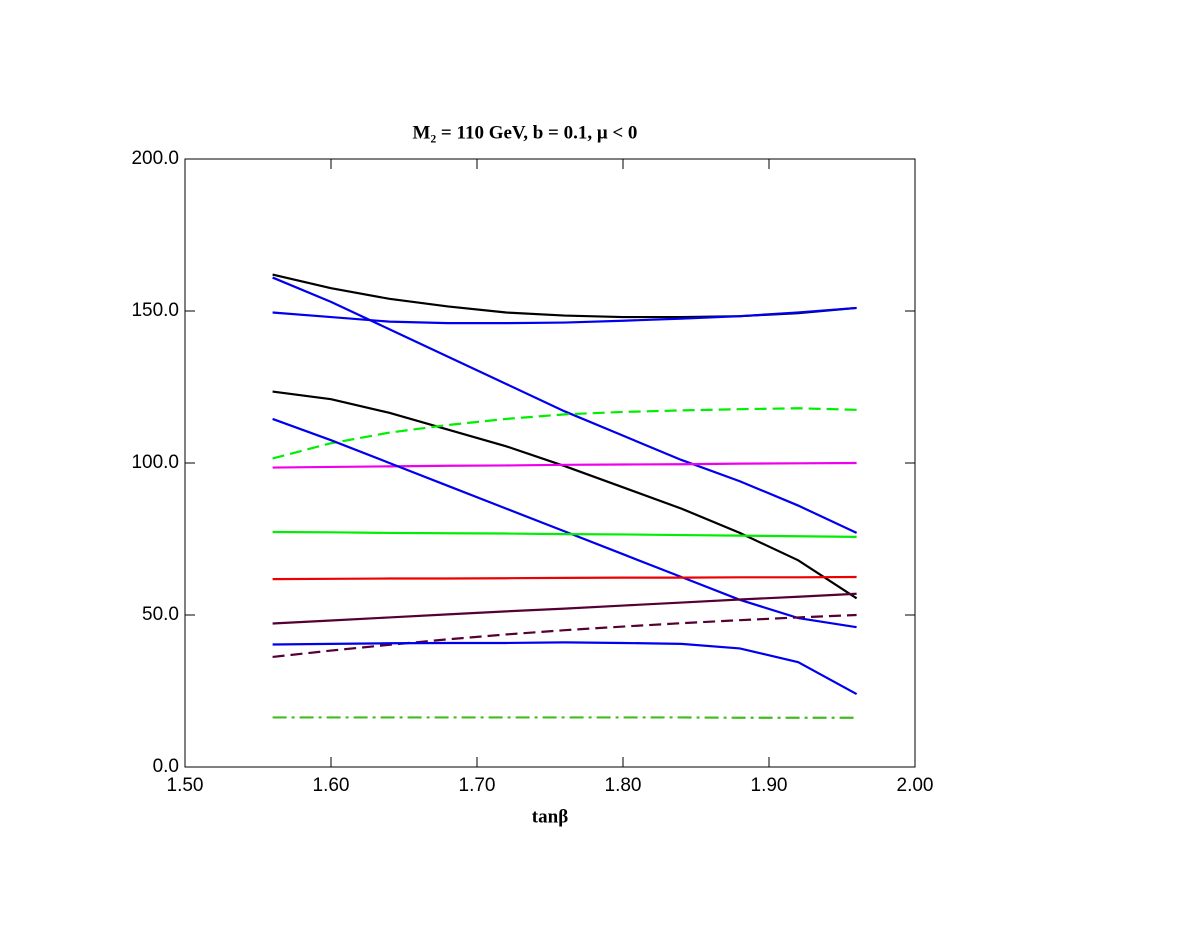  What do you see at coordinates (477, 785) in the screenshot?
I see `x-tick-label: 1.70` at bounding box center [477, 785].